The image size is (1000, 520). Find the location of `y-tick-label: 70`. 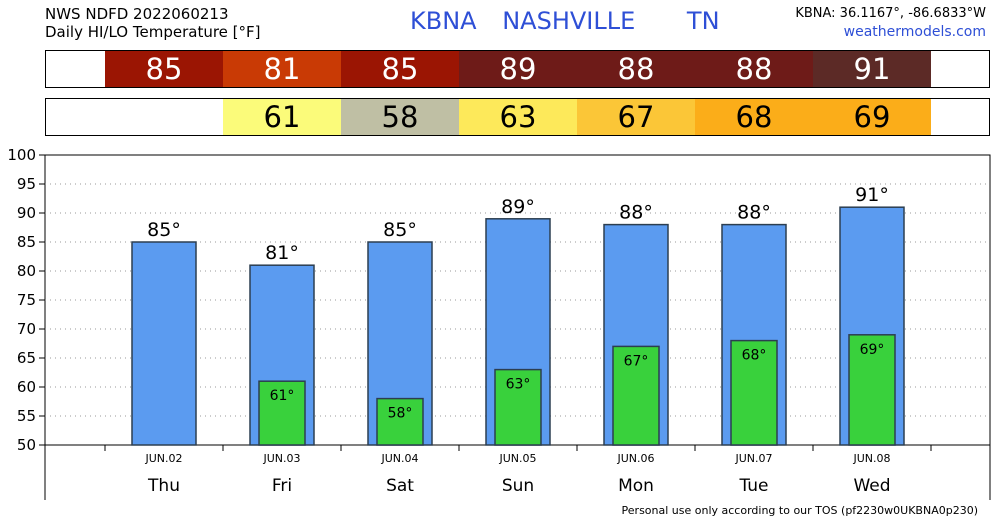

y-tick-label: 70 is located at coordinates (26, 329).